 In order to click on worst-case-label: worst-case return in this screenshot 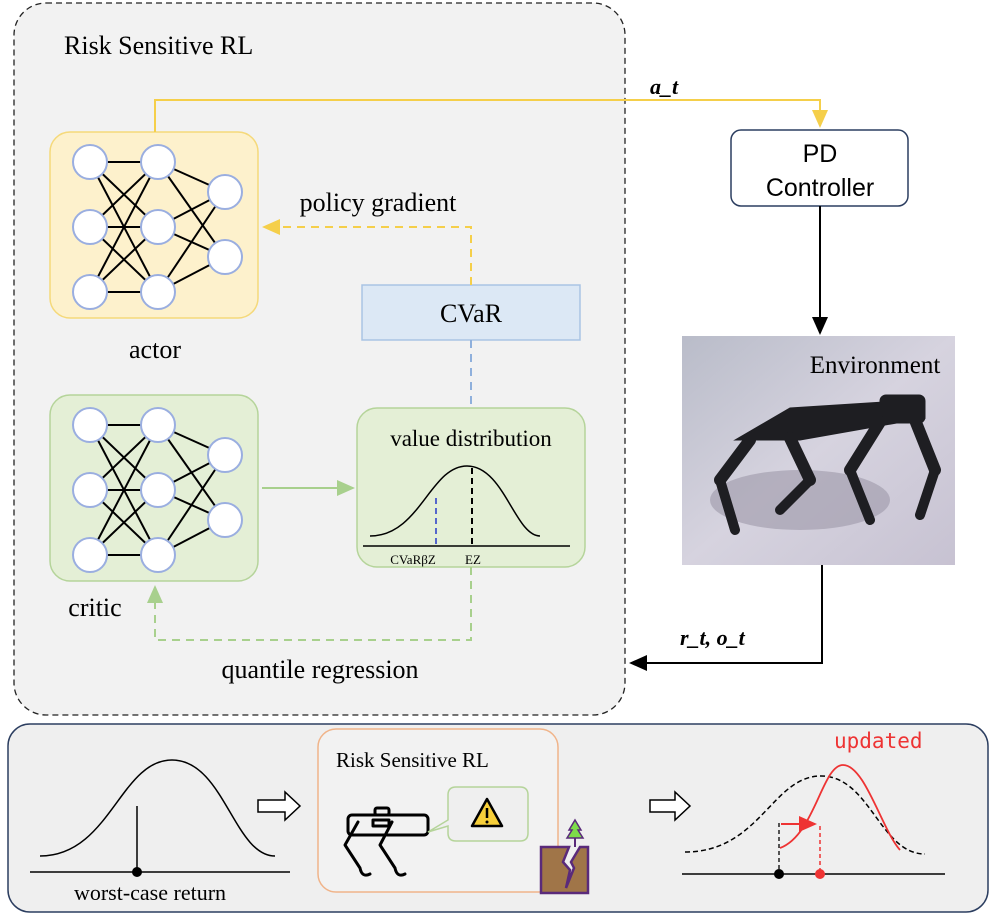, I will do `click(150, 892)`.